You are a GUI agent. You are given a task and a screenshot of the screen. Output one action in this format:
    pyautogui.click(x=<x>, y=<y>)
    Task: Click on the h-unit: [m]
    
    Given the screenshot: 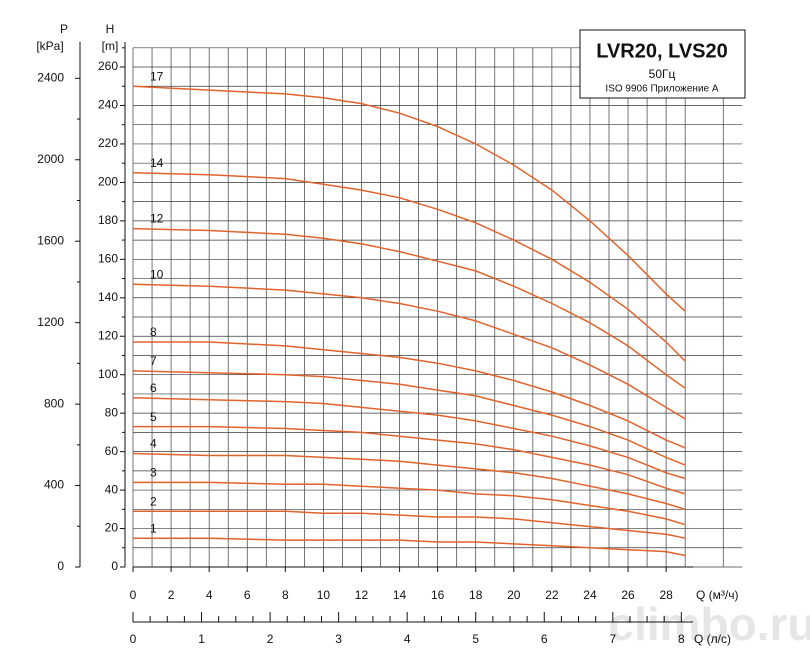 What is the action you would take?
    pyautogui.click(x=110, y=46)
    